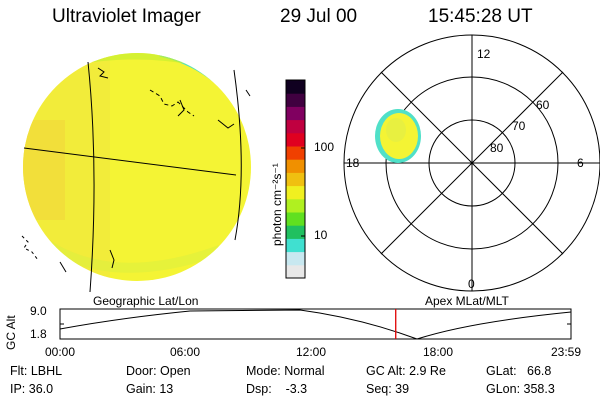 The height and width of the screenshot is (400, 600). I want to click on mlat-label-80: 80, so click(497, 148).